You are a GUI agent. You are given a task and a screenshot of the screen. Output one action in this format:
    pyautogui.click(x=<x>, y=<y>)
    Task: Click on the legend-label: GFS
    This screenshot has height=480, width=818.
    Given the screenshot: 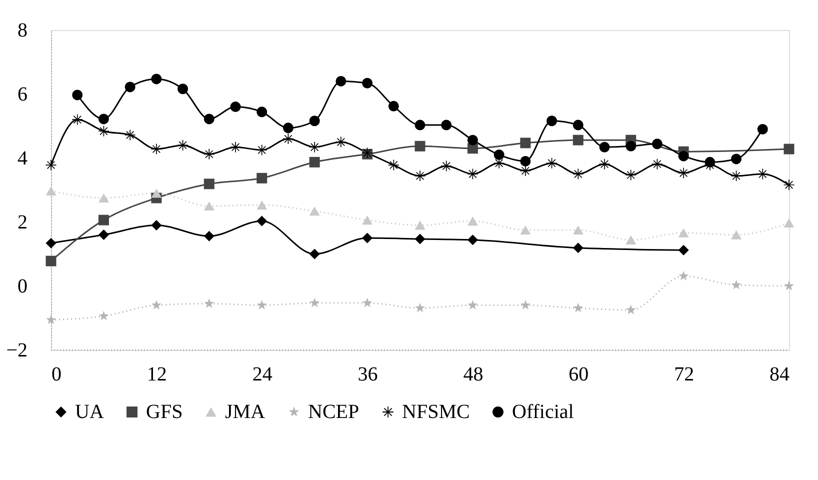 What is the action you would take?
    pyautogui.click(x=164, y=412)
    